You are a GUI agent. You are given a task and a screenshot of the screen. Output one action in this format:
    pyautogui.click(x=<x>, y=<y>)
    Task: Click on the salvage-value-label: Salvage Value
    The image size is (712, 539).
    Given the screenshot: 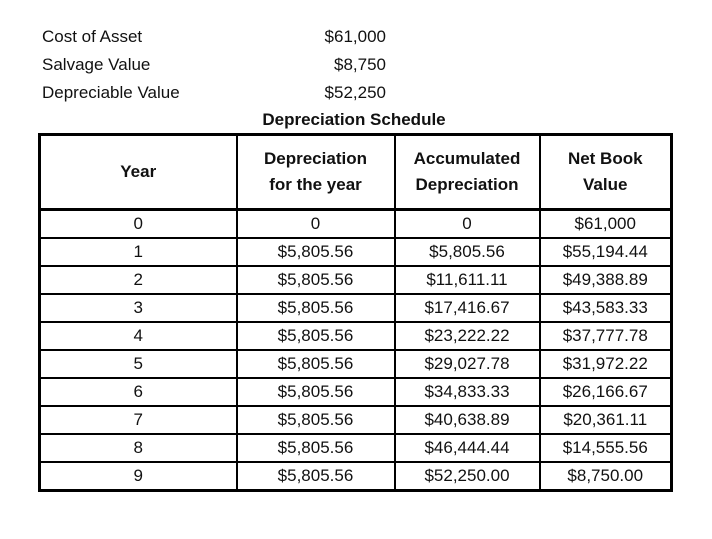 What is the action you would take?
    pyautogui.click(x=96, y=64)
    